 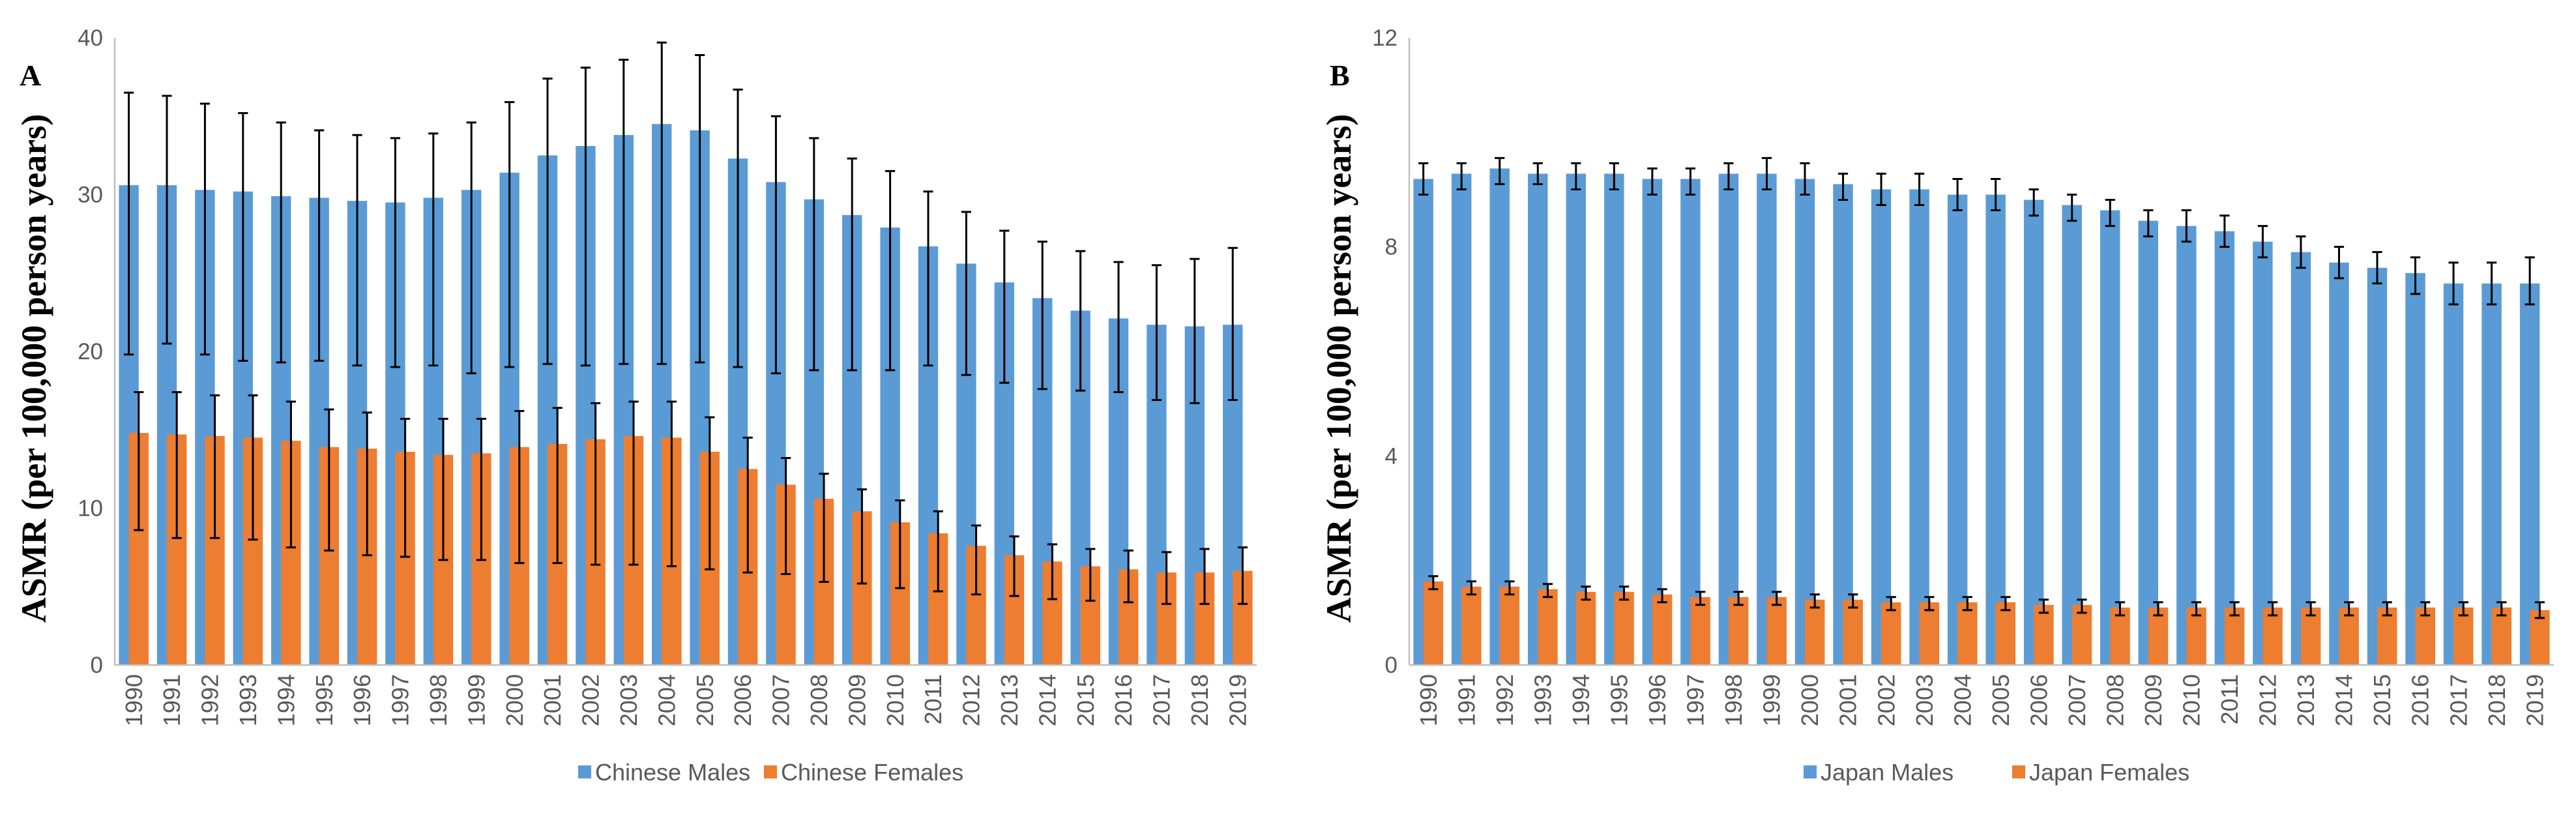 What do you see at coordinates (1167, 578) in the screenshot?
I see `error-bar-chinese-females-2017` at bounding box center [1167, 578].